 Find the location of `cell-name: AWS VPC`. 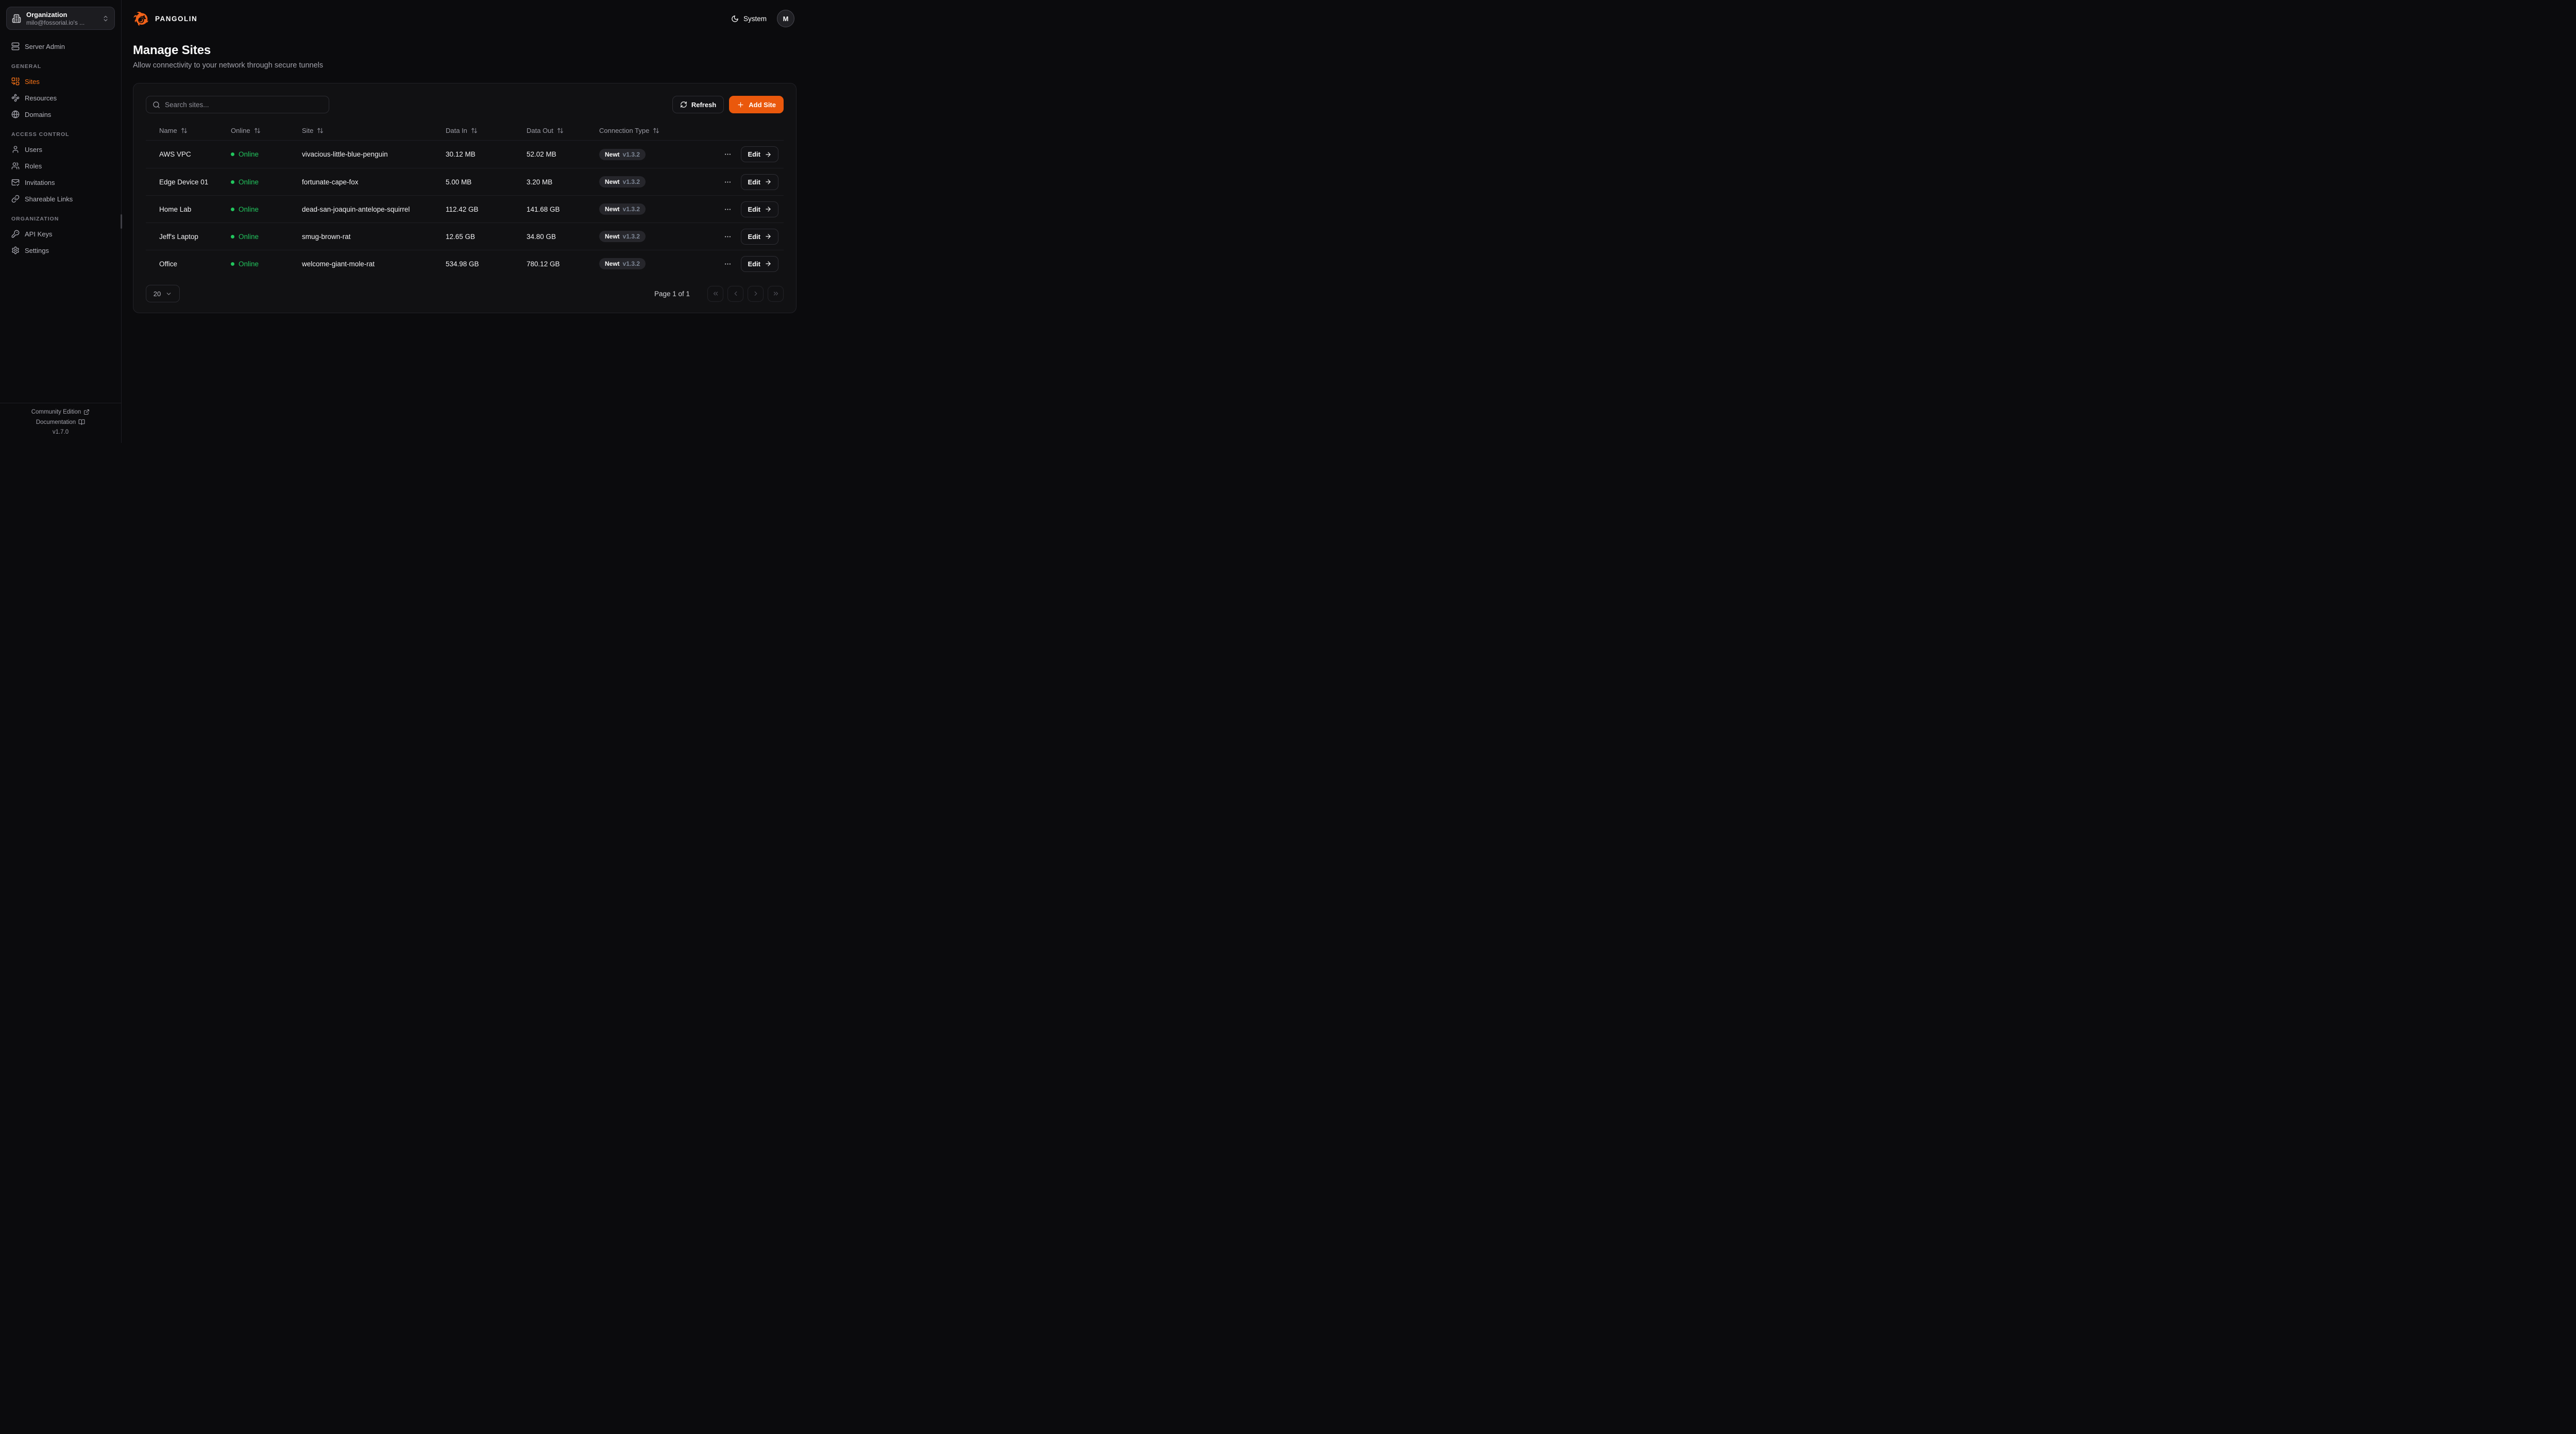

cell-name: AWS VPC is located at coordinates (175, 154).